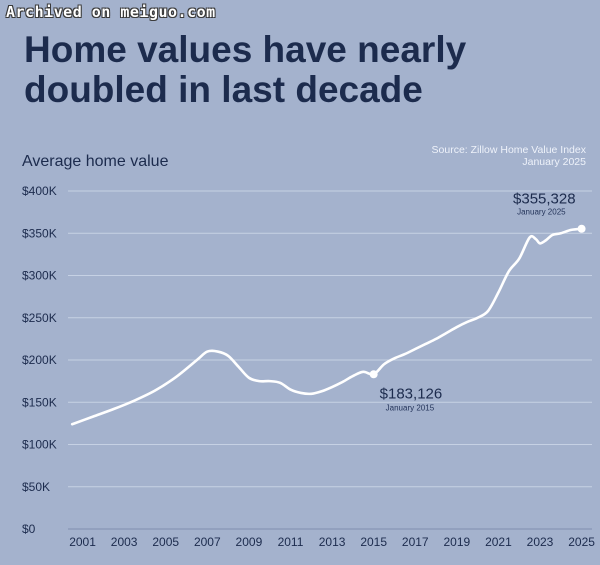 The image size is (600, 565). What do you see at coordinates (39, 318) in the screenshot?
I see `y-tick-label: $250K` at bounding box center [39, 318].